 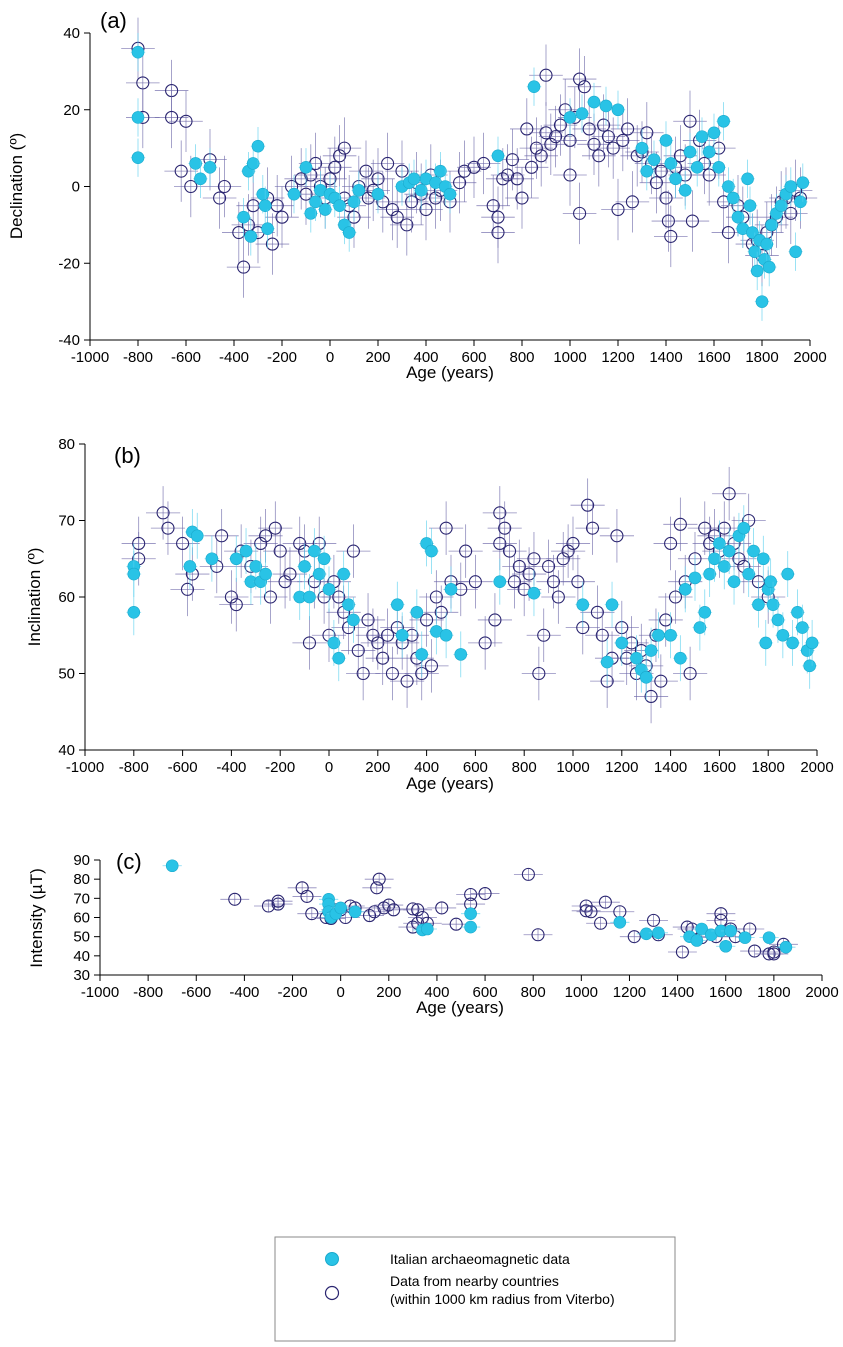 What do you see at coordinates (821, 992) in the screenshot?
I see `intensity-x-tick-label: 2000` at bounding box center [821, 992].